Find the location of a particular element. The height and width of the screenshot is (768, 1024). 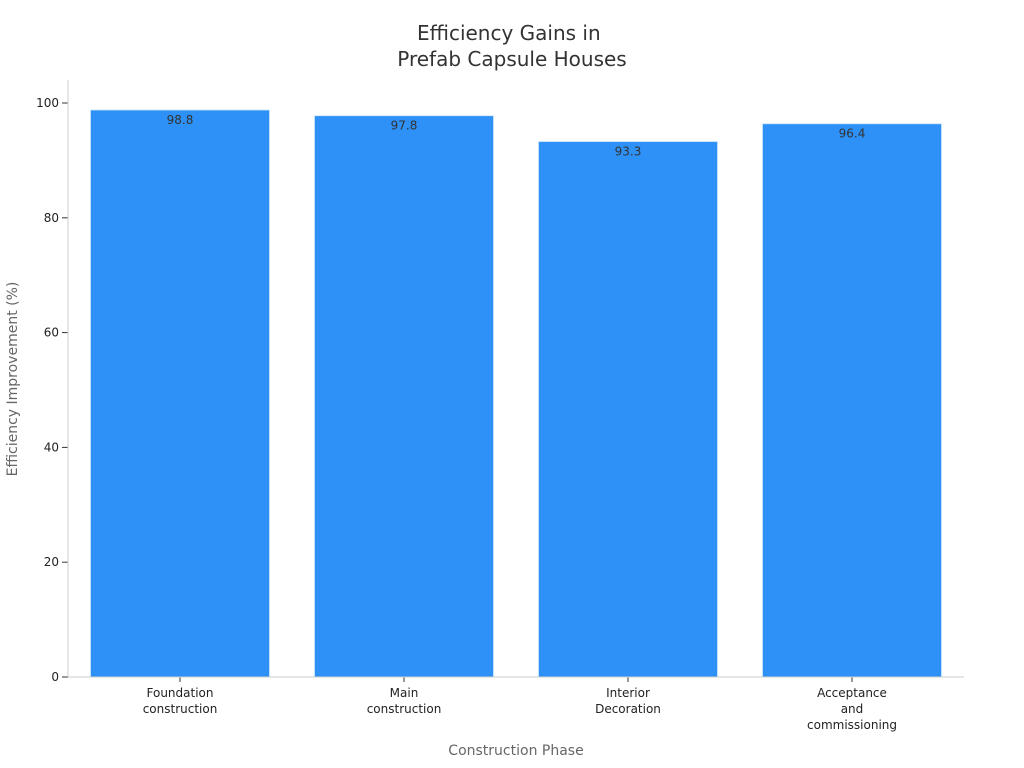

x-tick-label-line: and is located at coordinates (852, 709).